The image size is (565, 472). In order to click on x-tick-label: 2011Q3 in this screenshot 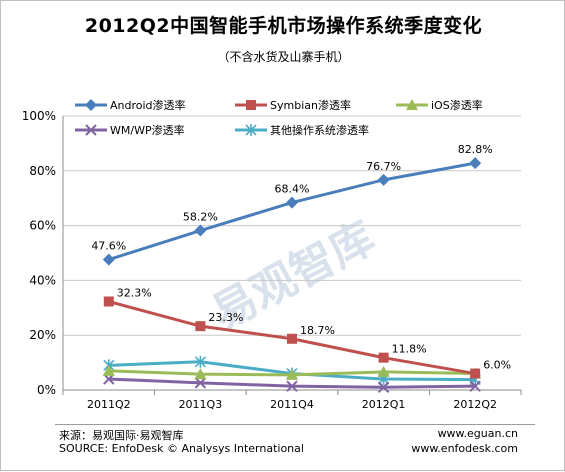, I will do `click(201, 404)`.